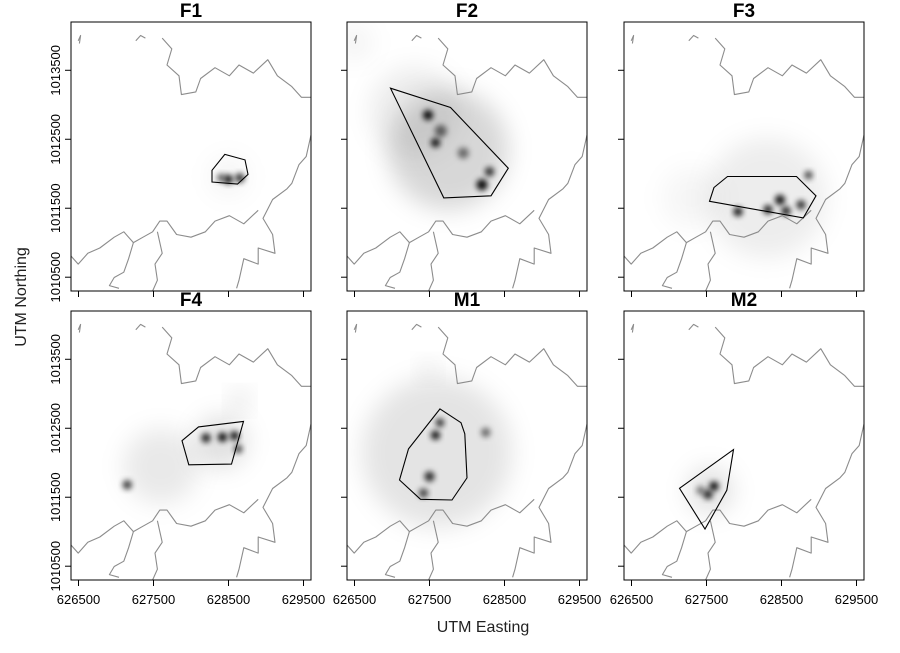 The width and height of the screenshot is (900, 653). I want to click on y-axis-title: UTM Northing, so click(21, 297).